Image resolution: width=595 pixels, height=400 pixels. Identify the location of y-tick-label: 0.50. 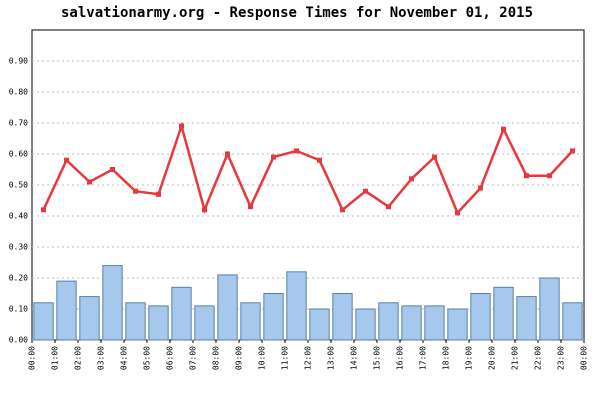
(18, 185).